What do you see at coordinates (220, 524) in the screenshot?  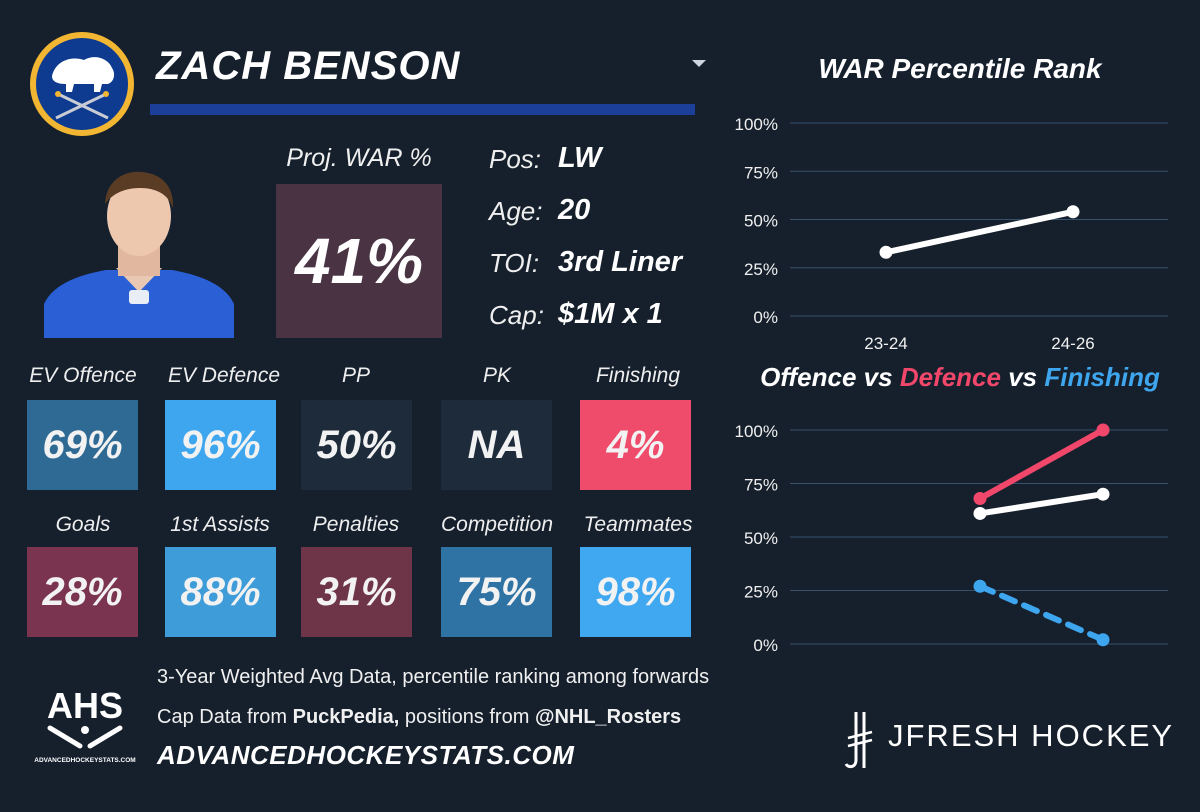 I see `stat-label-first-assists: 1st Assists` at bounding box center [220, 524].